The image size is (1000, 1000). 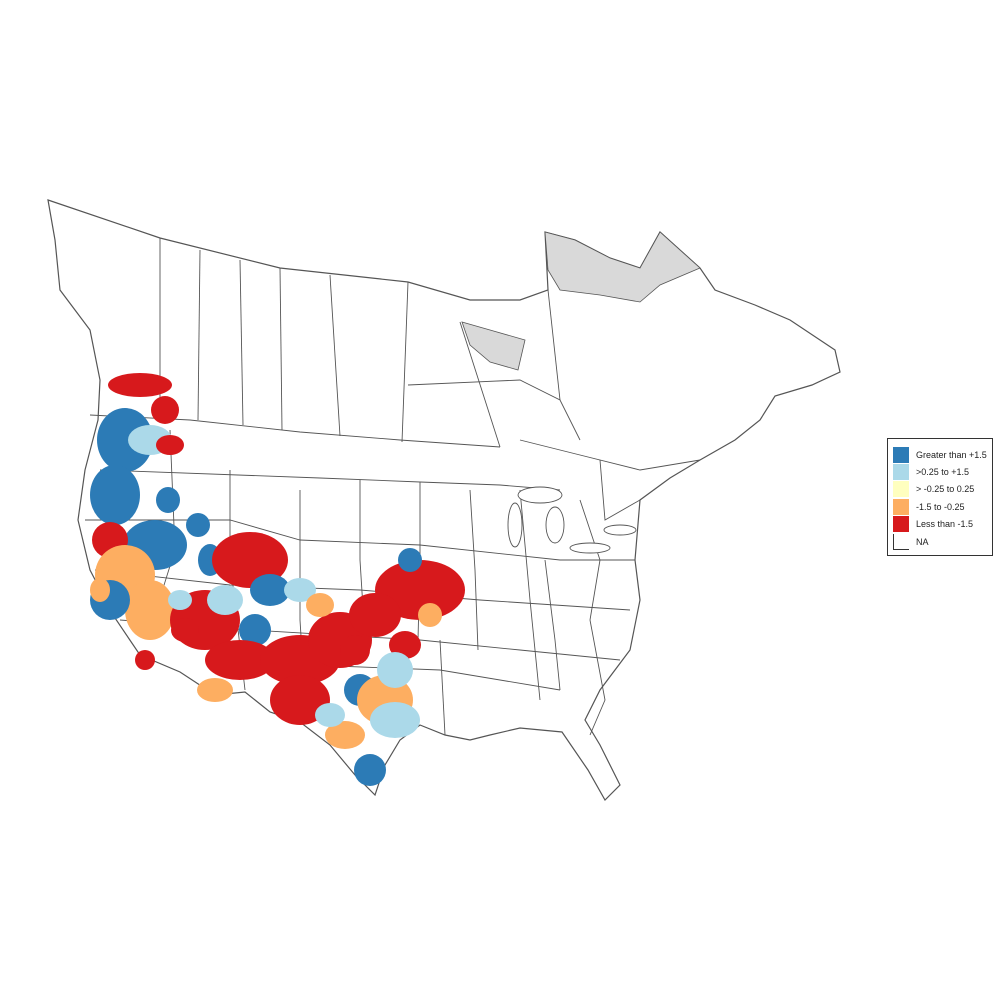 What do you see at coordinates (945, 524) in the screenshot?
I see `legend-label: Less than -1.5` at bounding box center [945, 524].